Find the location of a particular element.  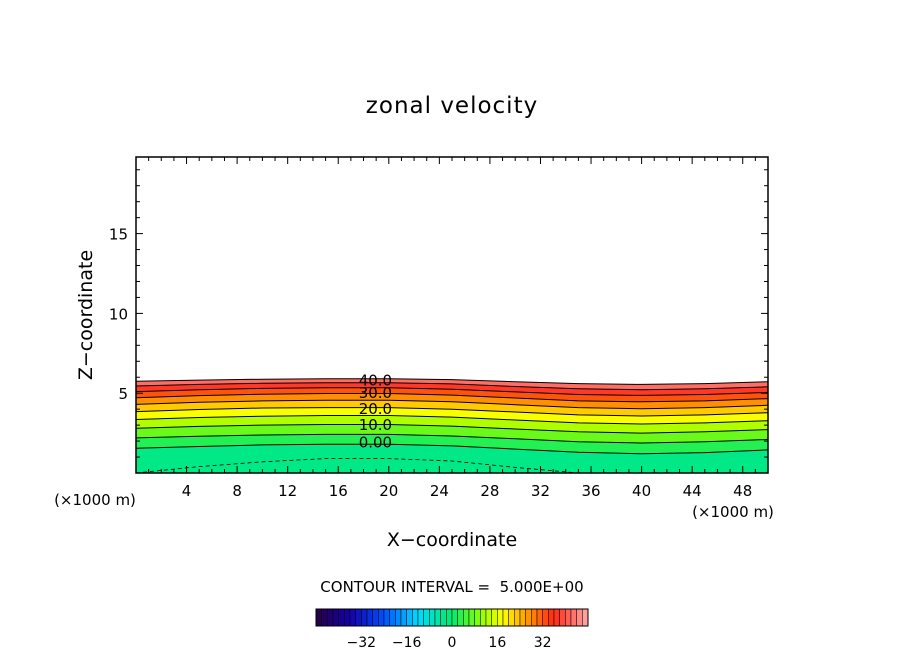

x-unit-left: (×1000 m) is located at coordinates (95, 500).